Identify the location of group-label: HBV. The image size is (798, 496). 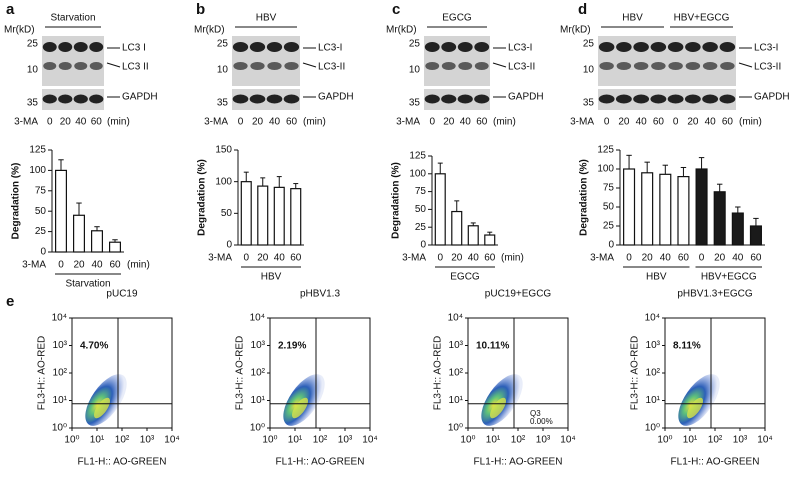
(632, 18).